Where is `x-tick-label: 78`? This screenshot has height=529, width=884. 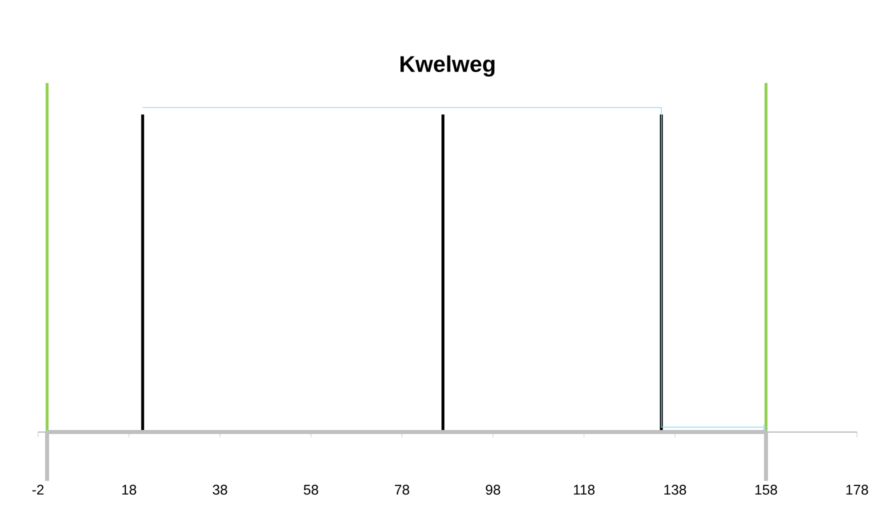 x-tick-label: 78 is located at coordinates (402, 489).